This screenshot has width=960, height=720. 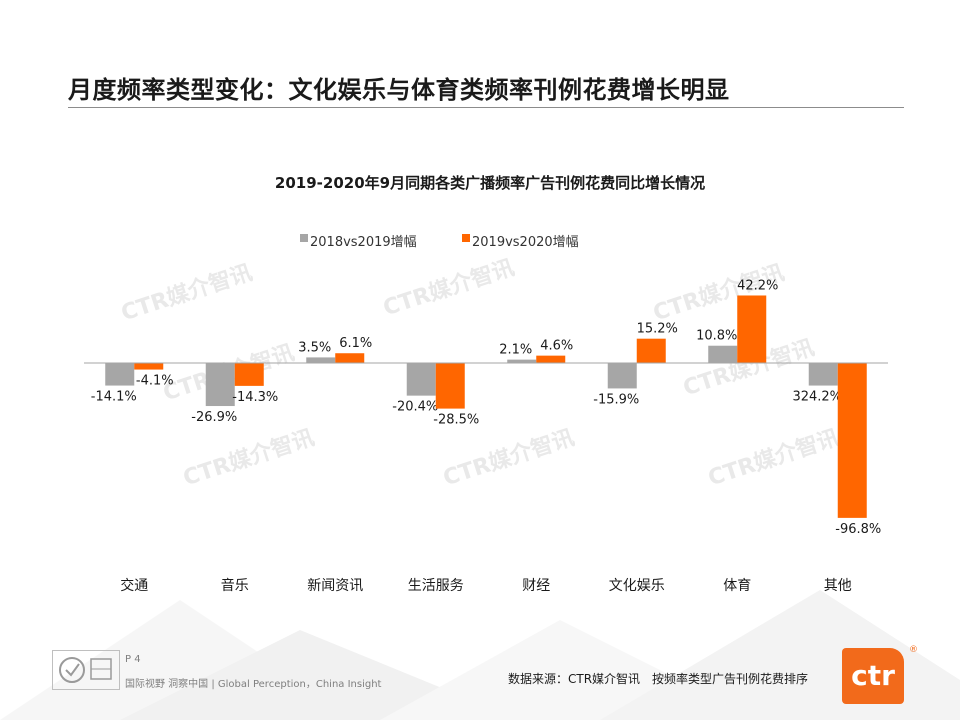 What do you see at coordinates (616, 399) in the screenshot?
I see `data-label-1-6: -15.9%` at bounding box center [616, 399].